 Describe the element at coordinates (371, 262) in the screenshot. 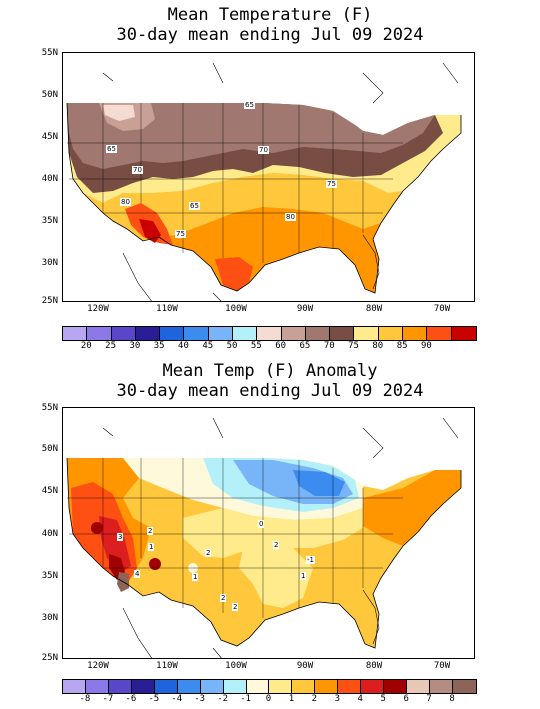

I see `top-florida` at that location.